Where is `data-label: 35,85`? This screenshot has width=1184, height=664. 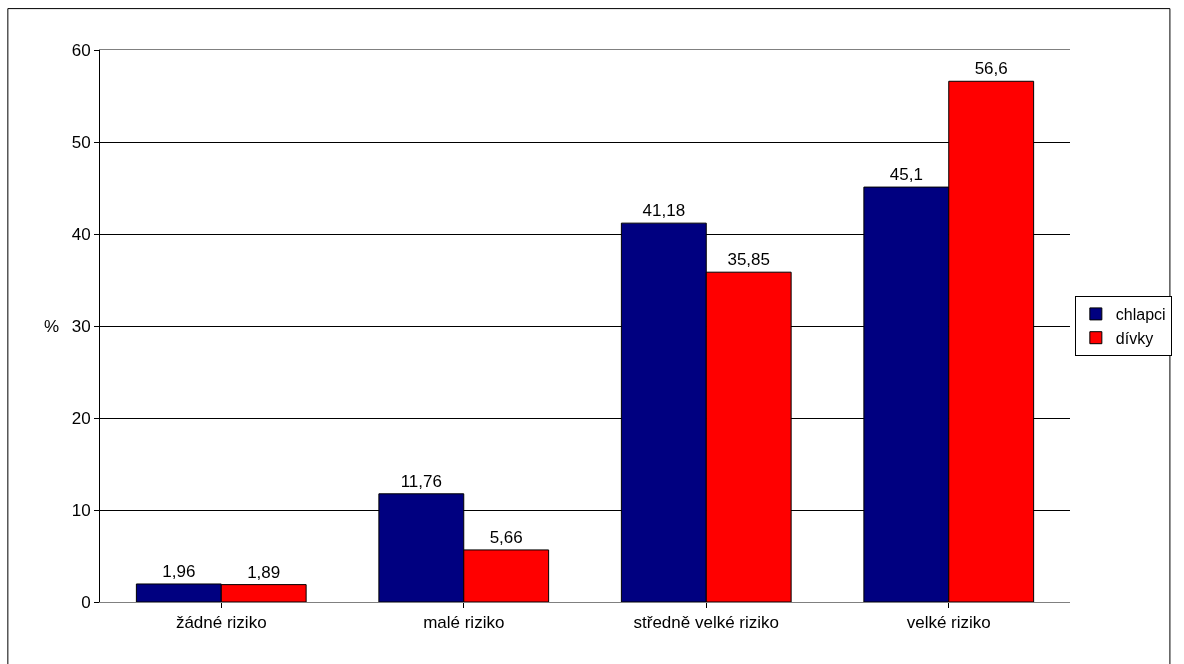 data-label: 35,85 is located at coordinates (748, 260).